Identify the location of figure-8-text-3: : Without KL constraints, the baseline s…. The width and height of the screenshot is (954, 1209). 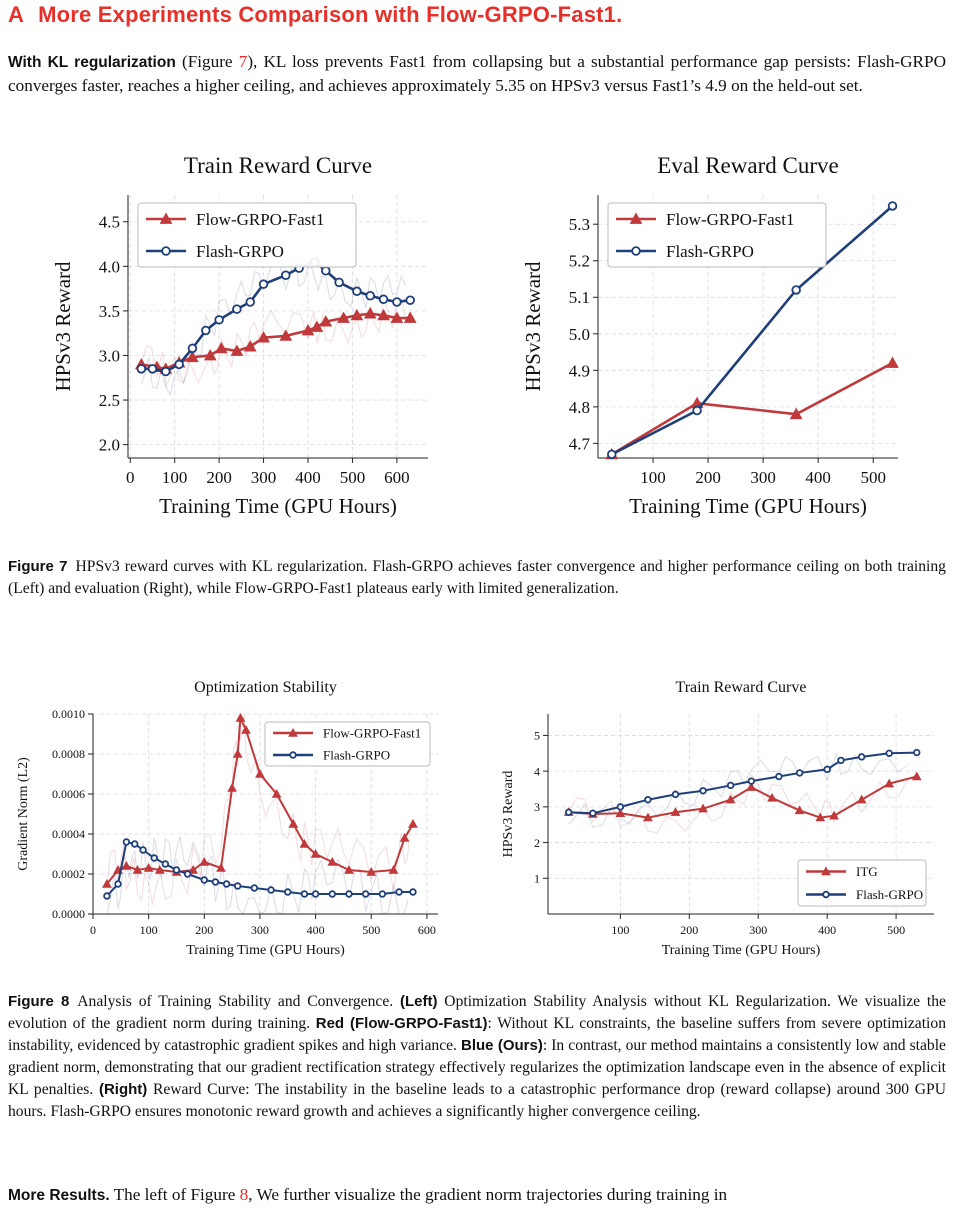
(477, 1034).